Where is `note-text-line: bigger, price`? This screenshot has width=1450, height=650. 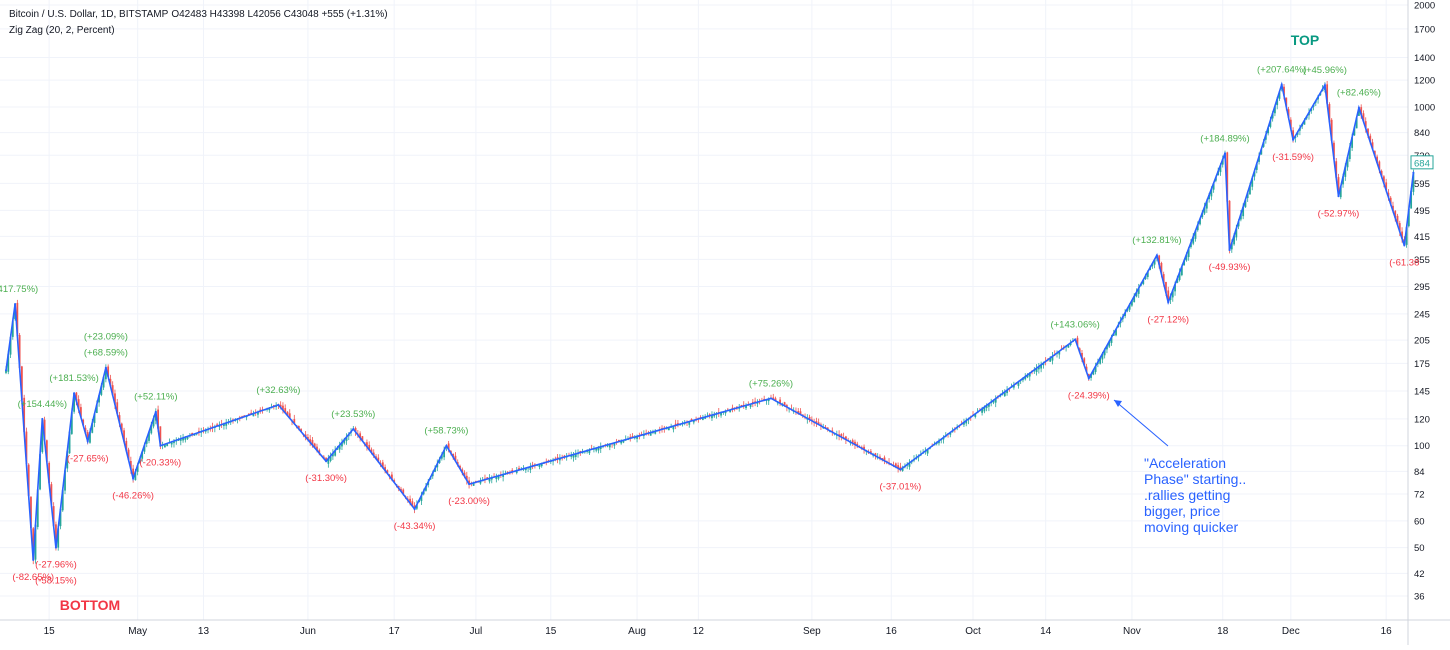 note-text-line: bigger, price is located at coordinates (1182, 511).